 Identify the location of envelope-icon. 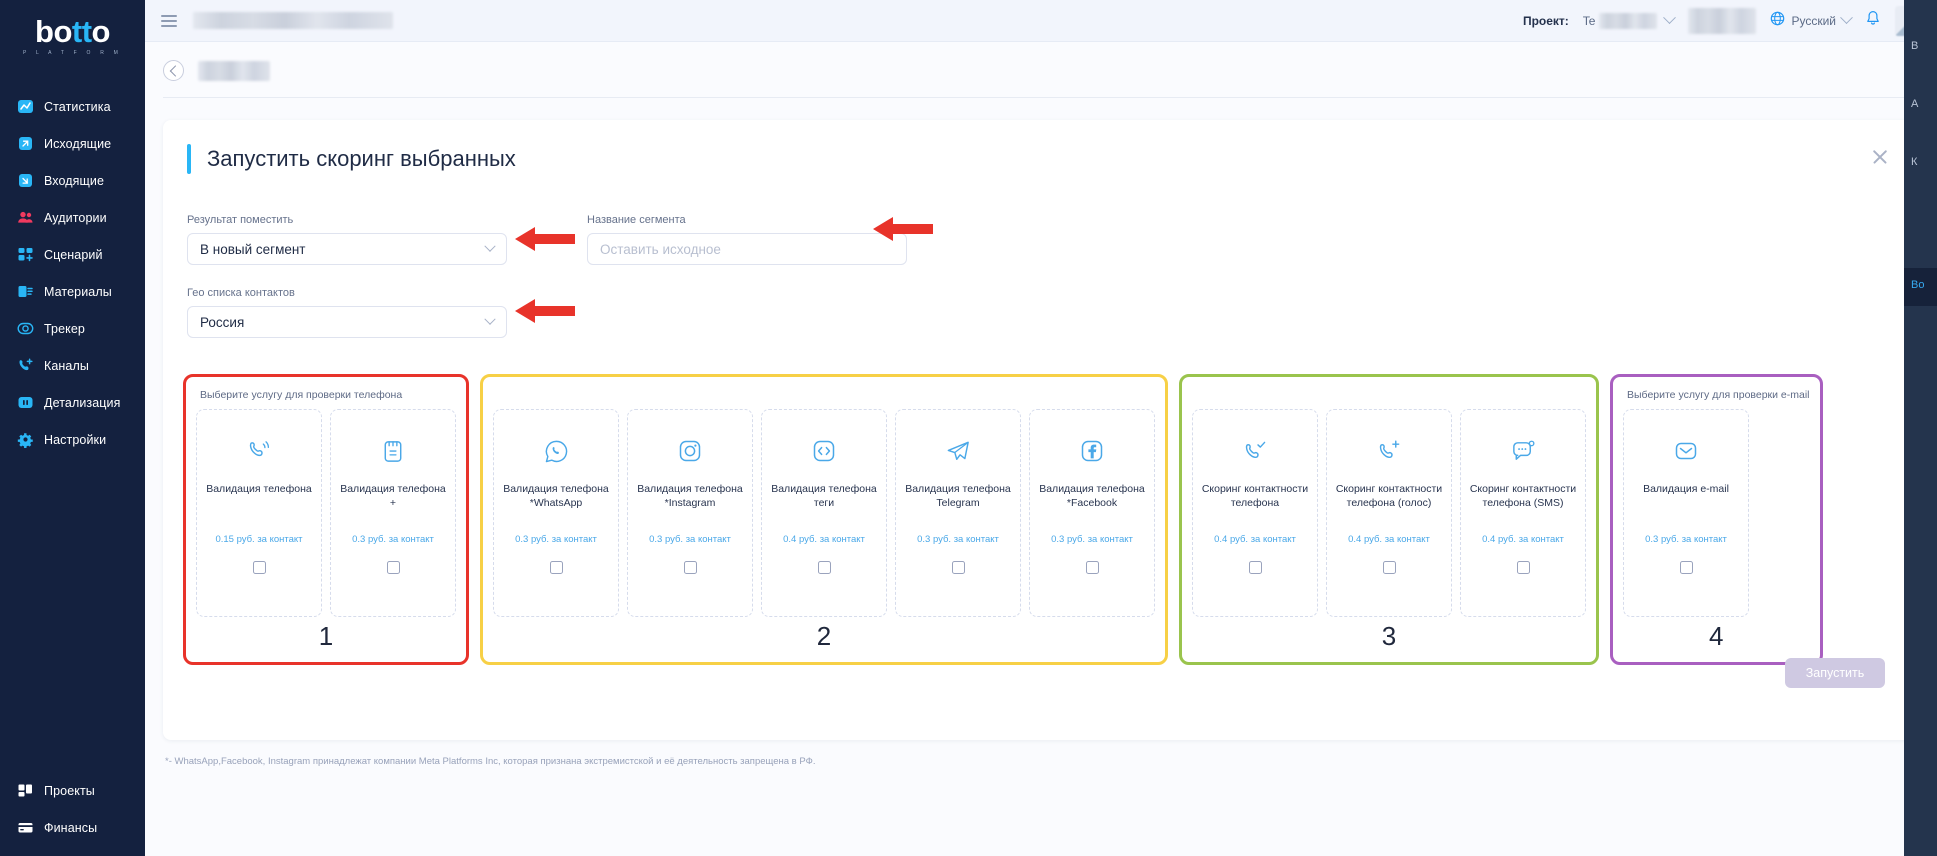
(1686, 451).